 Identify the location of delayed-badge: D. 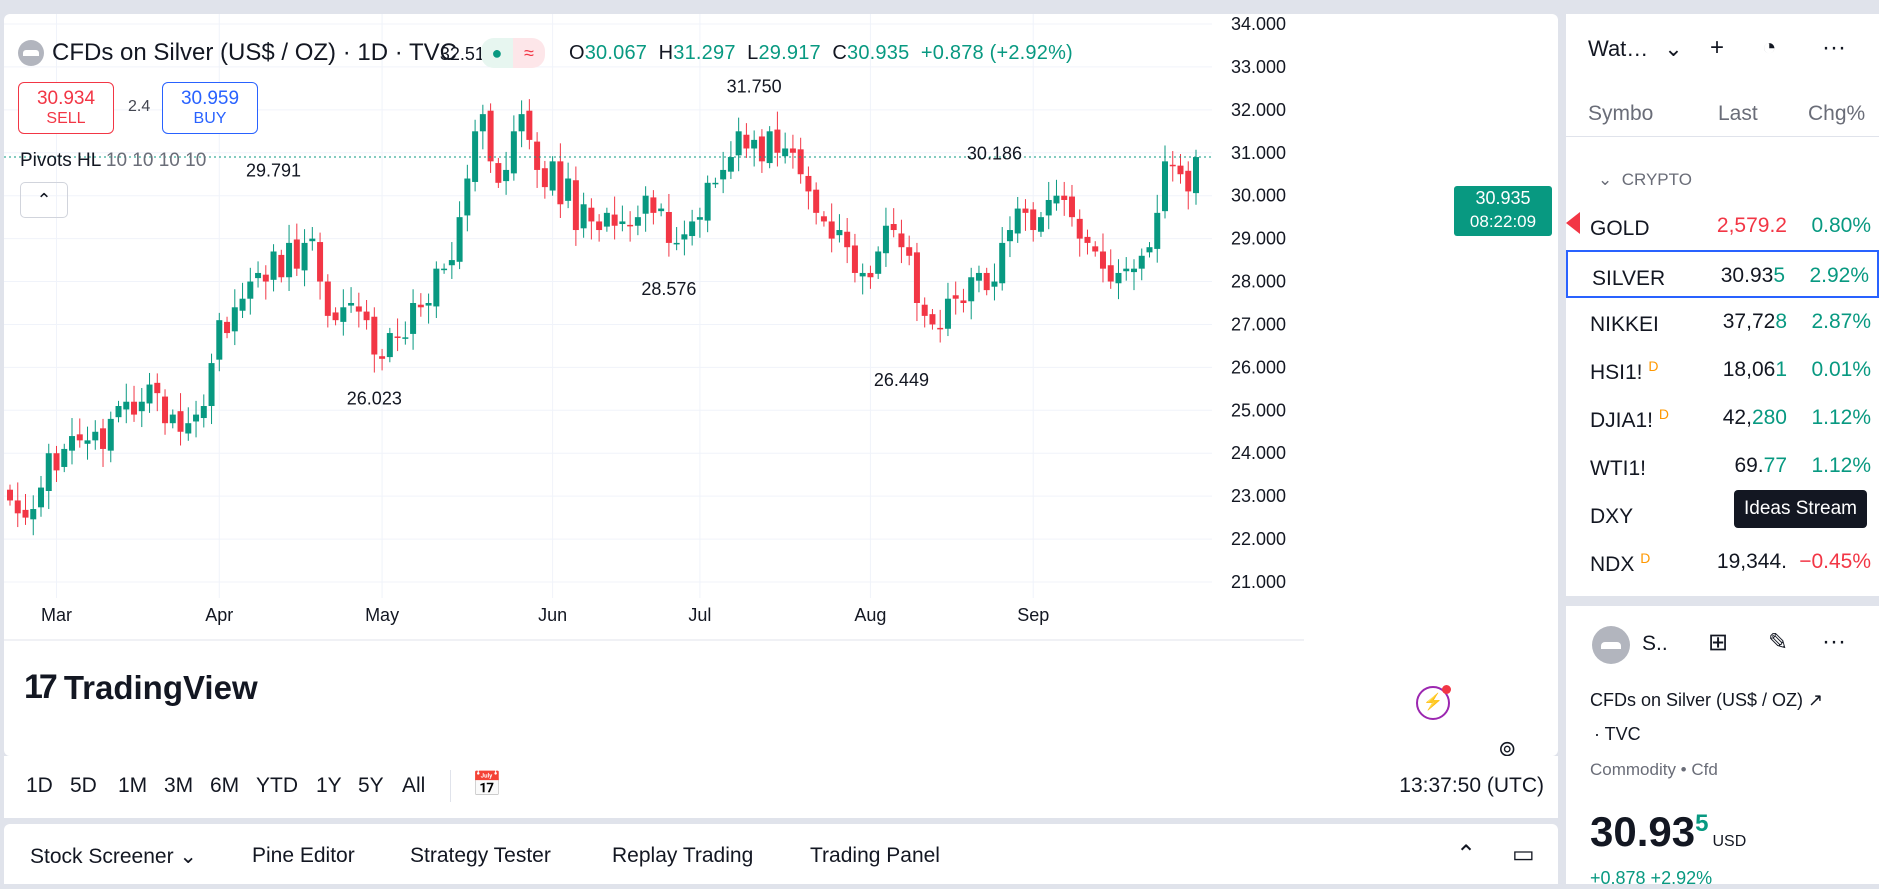
(1645, 558).